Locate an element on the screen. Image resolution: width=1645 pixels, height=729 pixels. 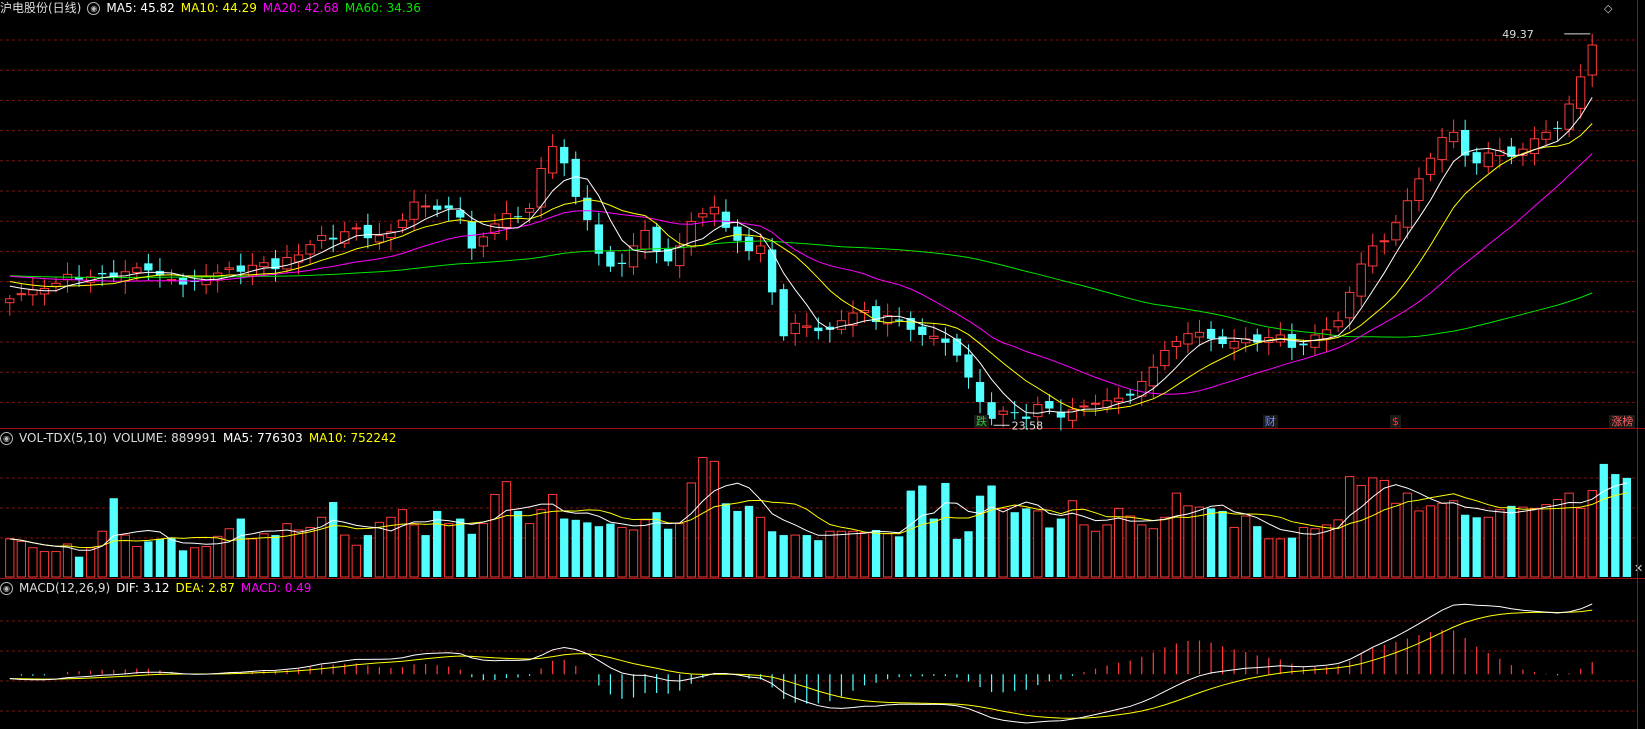
stock-name: 沪电股份(日线) is located at coordinates (41, 8).